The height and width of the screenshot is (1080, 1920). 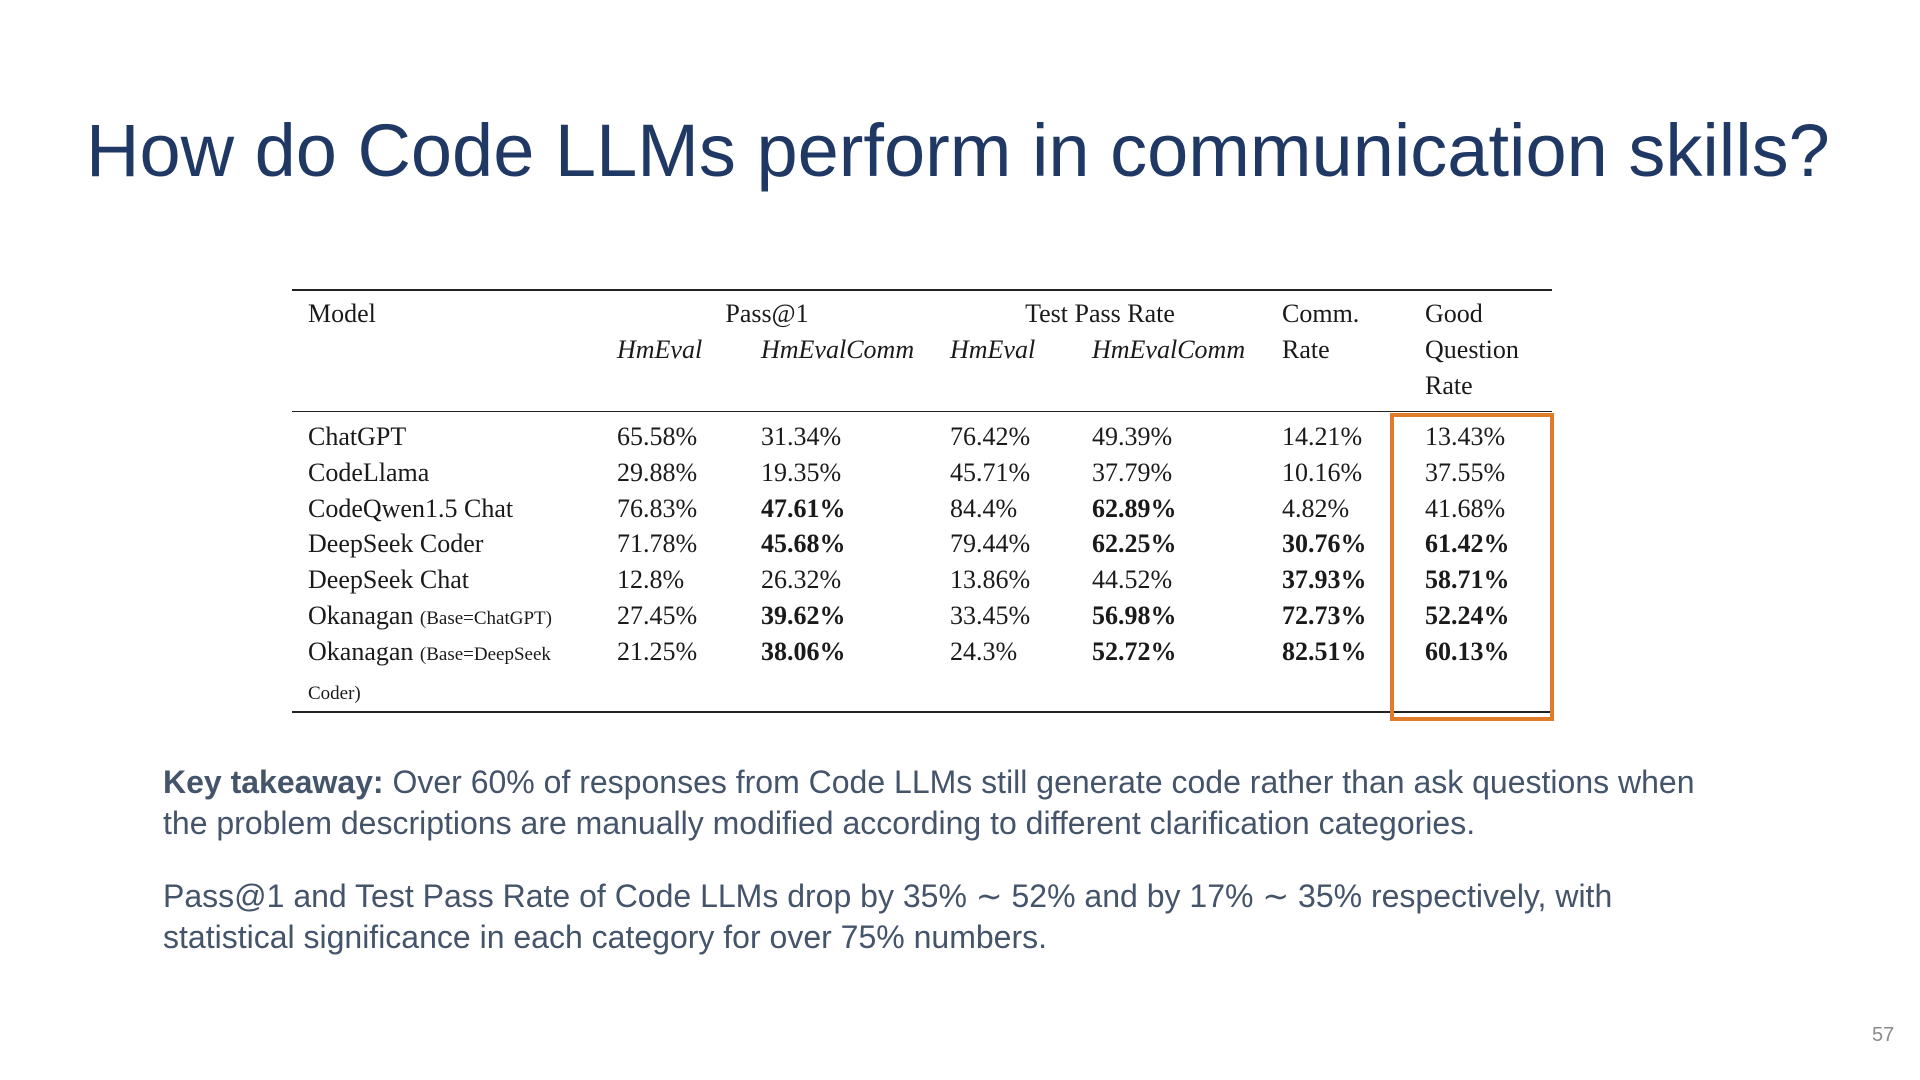 What do you see at coordinates (657, 508) in the screenshot?
I see `value-cell: 76.83%` at bounding box center [657, 508].